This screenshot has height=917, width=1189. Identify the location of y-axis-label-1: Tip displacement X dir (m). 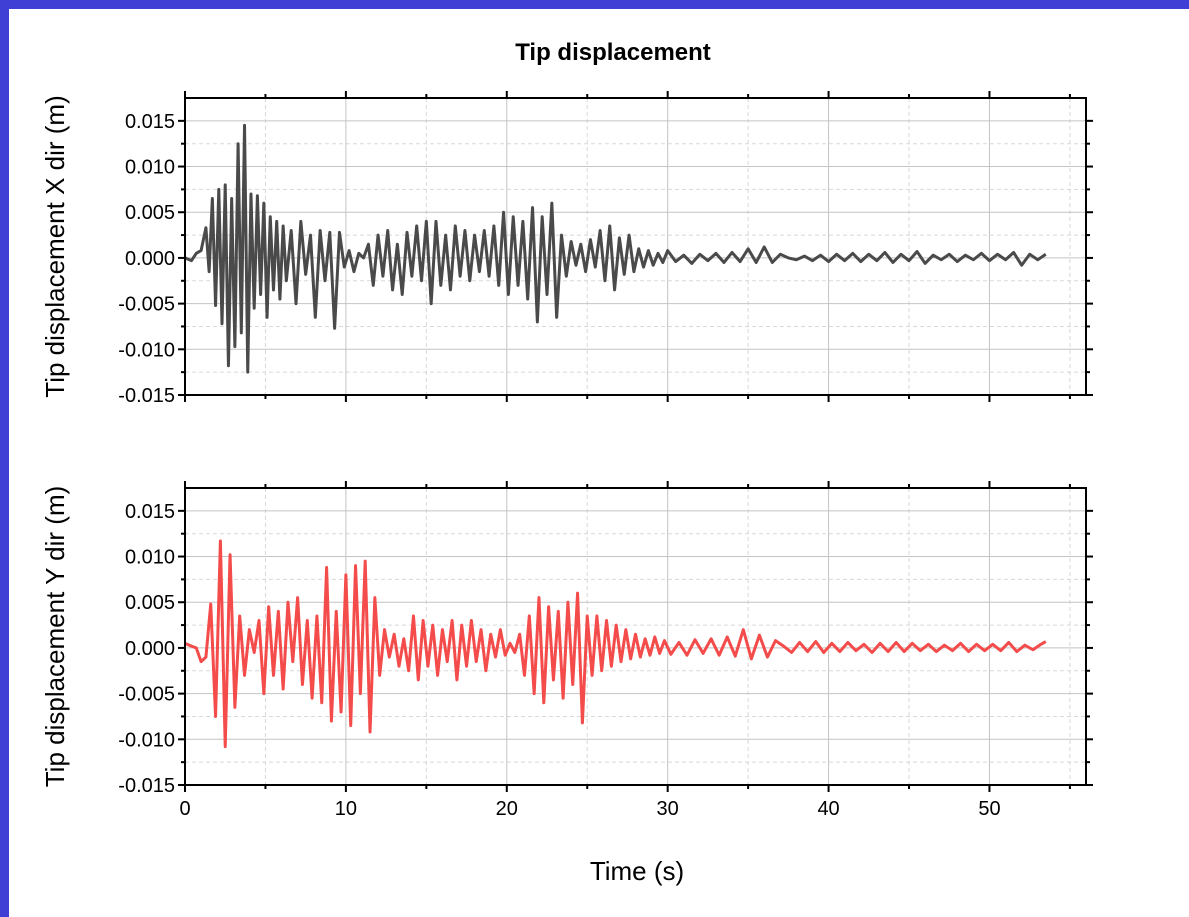
(55, 246).